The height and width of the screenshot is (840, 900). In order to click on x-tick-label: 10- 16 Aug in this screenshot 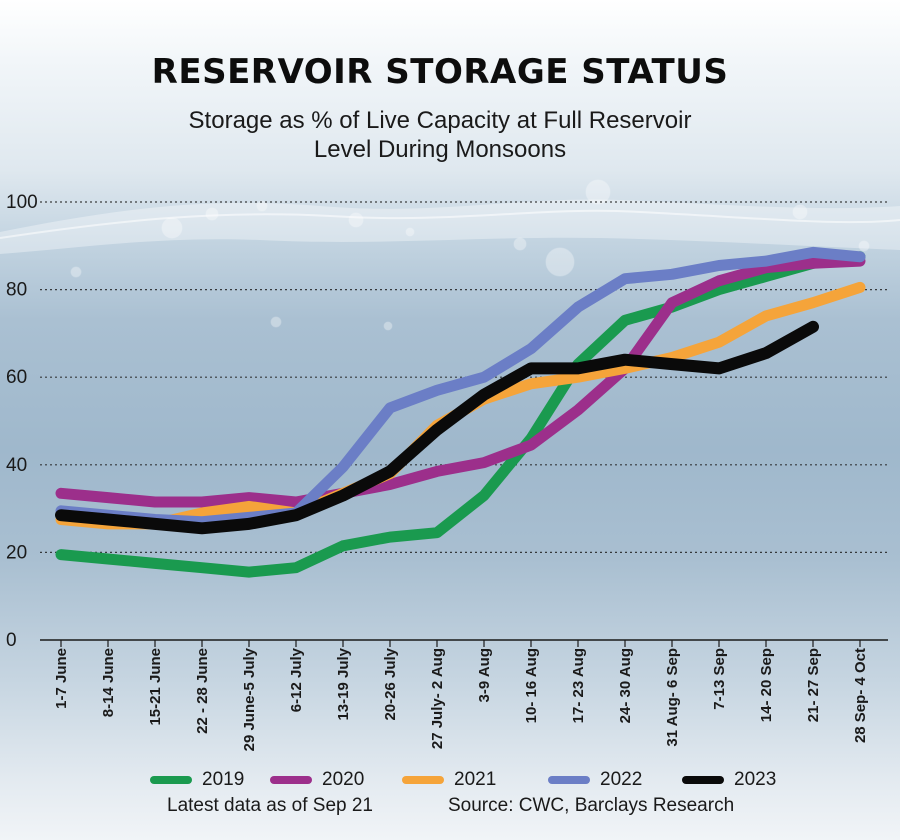, I will do `click(531, 685)`.